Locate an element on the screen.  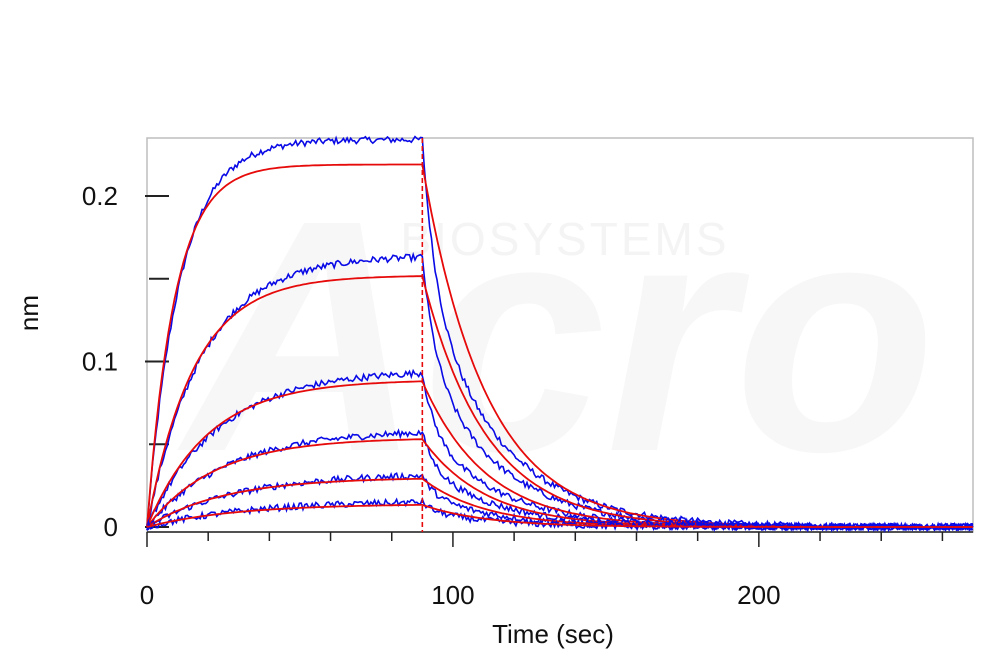
x-tick-label: 200 is located at coordinates (758, 595).